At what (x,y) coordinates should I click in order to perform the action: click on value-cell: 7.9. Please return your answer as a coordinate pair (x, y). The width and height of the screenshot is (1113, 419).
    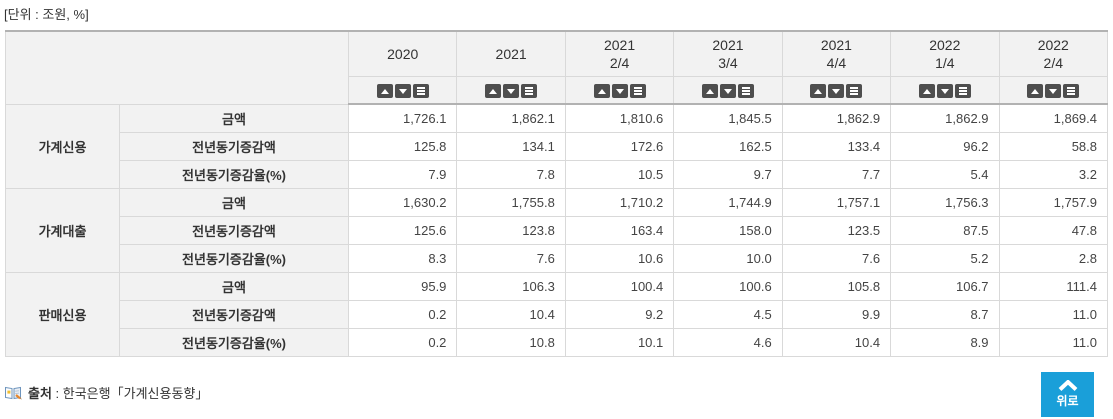
    Looking at the image, I should click on (402, 174).